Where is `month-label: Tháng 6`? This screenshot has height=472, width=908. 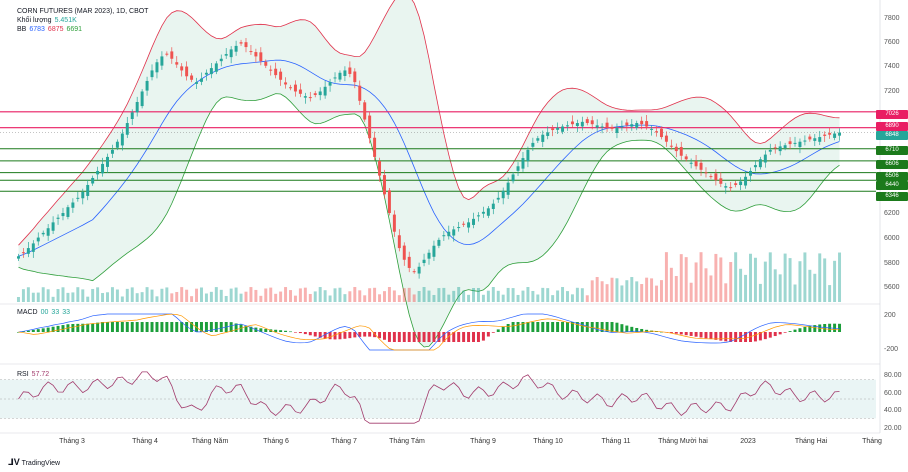 month-label: Tháng 6 is located at coordinates (276, 441).